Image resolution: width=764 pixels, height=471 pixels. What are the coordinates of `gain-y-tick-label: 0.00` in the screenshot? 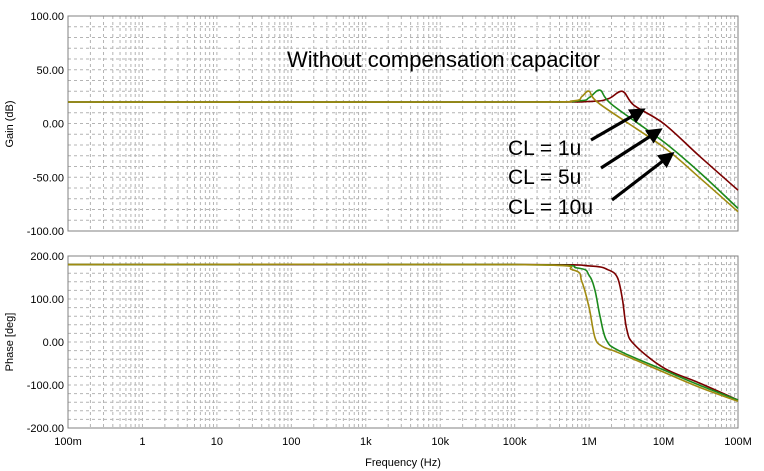 It's located at (53, 125).